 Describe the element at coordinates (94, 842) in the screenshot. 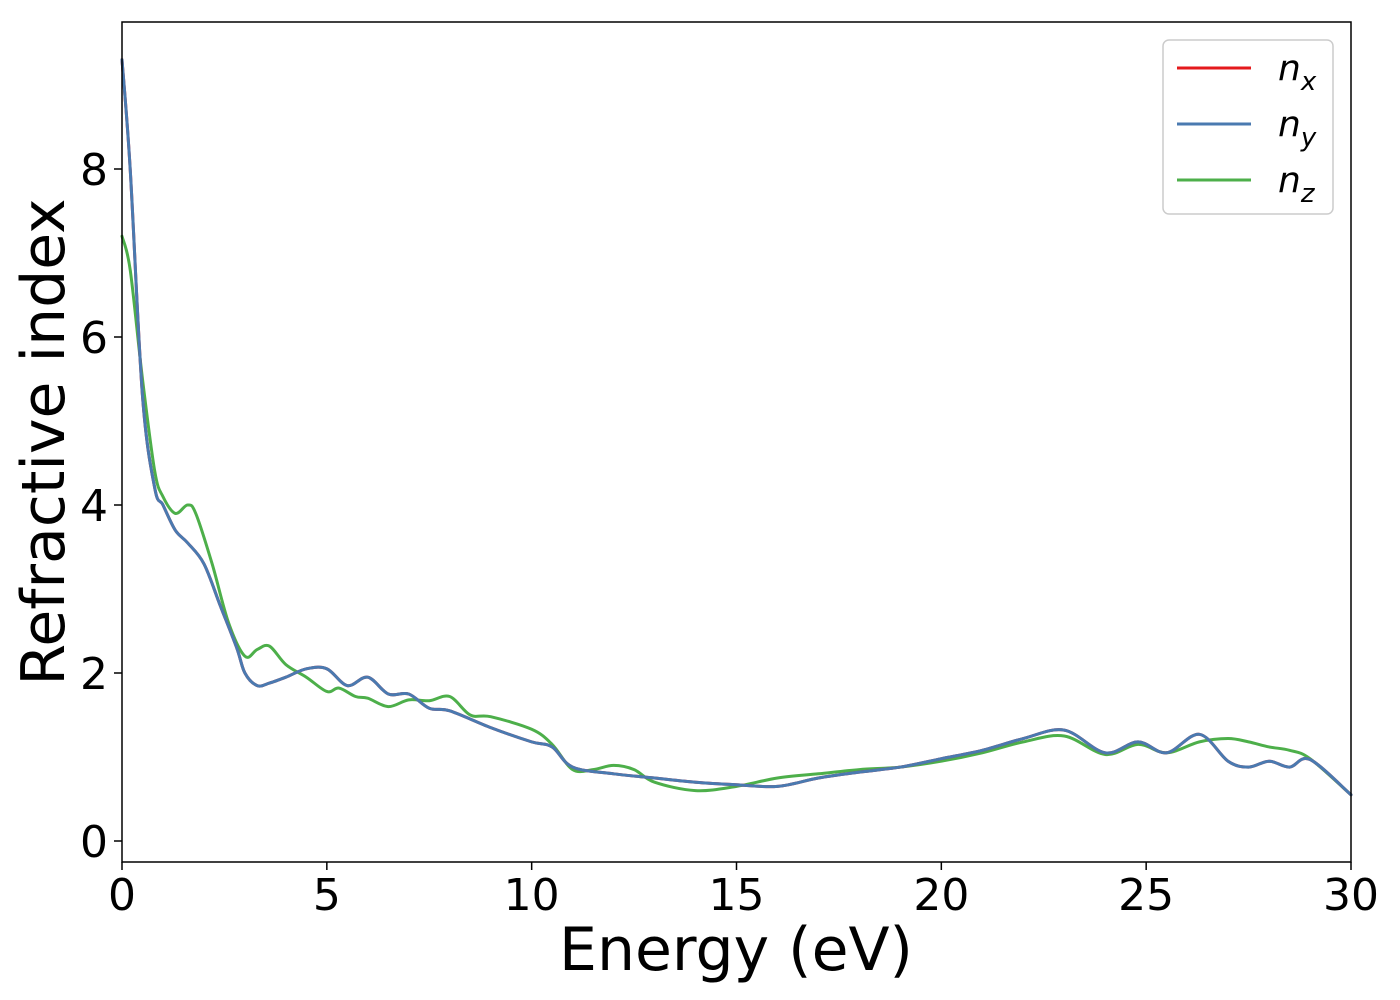

I see `y-tick-label: 0` at that location.